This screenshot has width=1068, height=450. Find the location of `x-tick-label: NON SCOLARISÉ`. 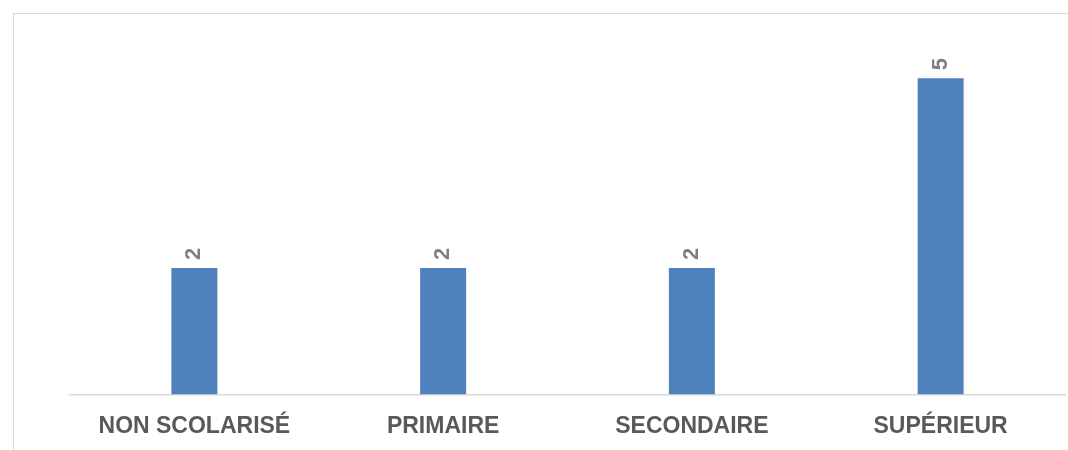

x-tick-label: NON SCOLARISÉ is located at coordinates (194, 424).